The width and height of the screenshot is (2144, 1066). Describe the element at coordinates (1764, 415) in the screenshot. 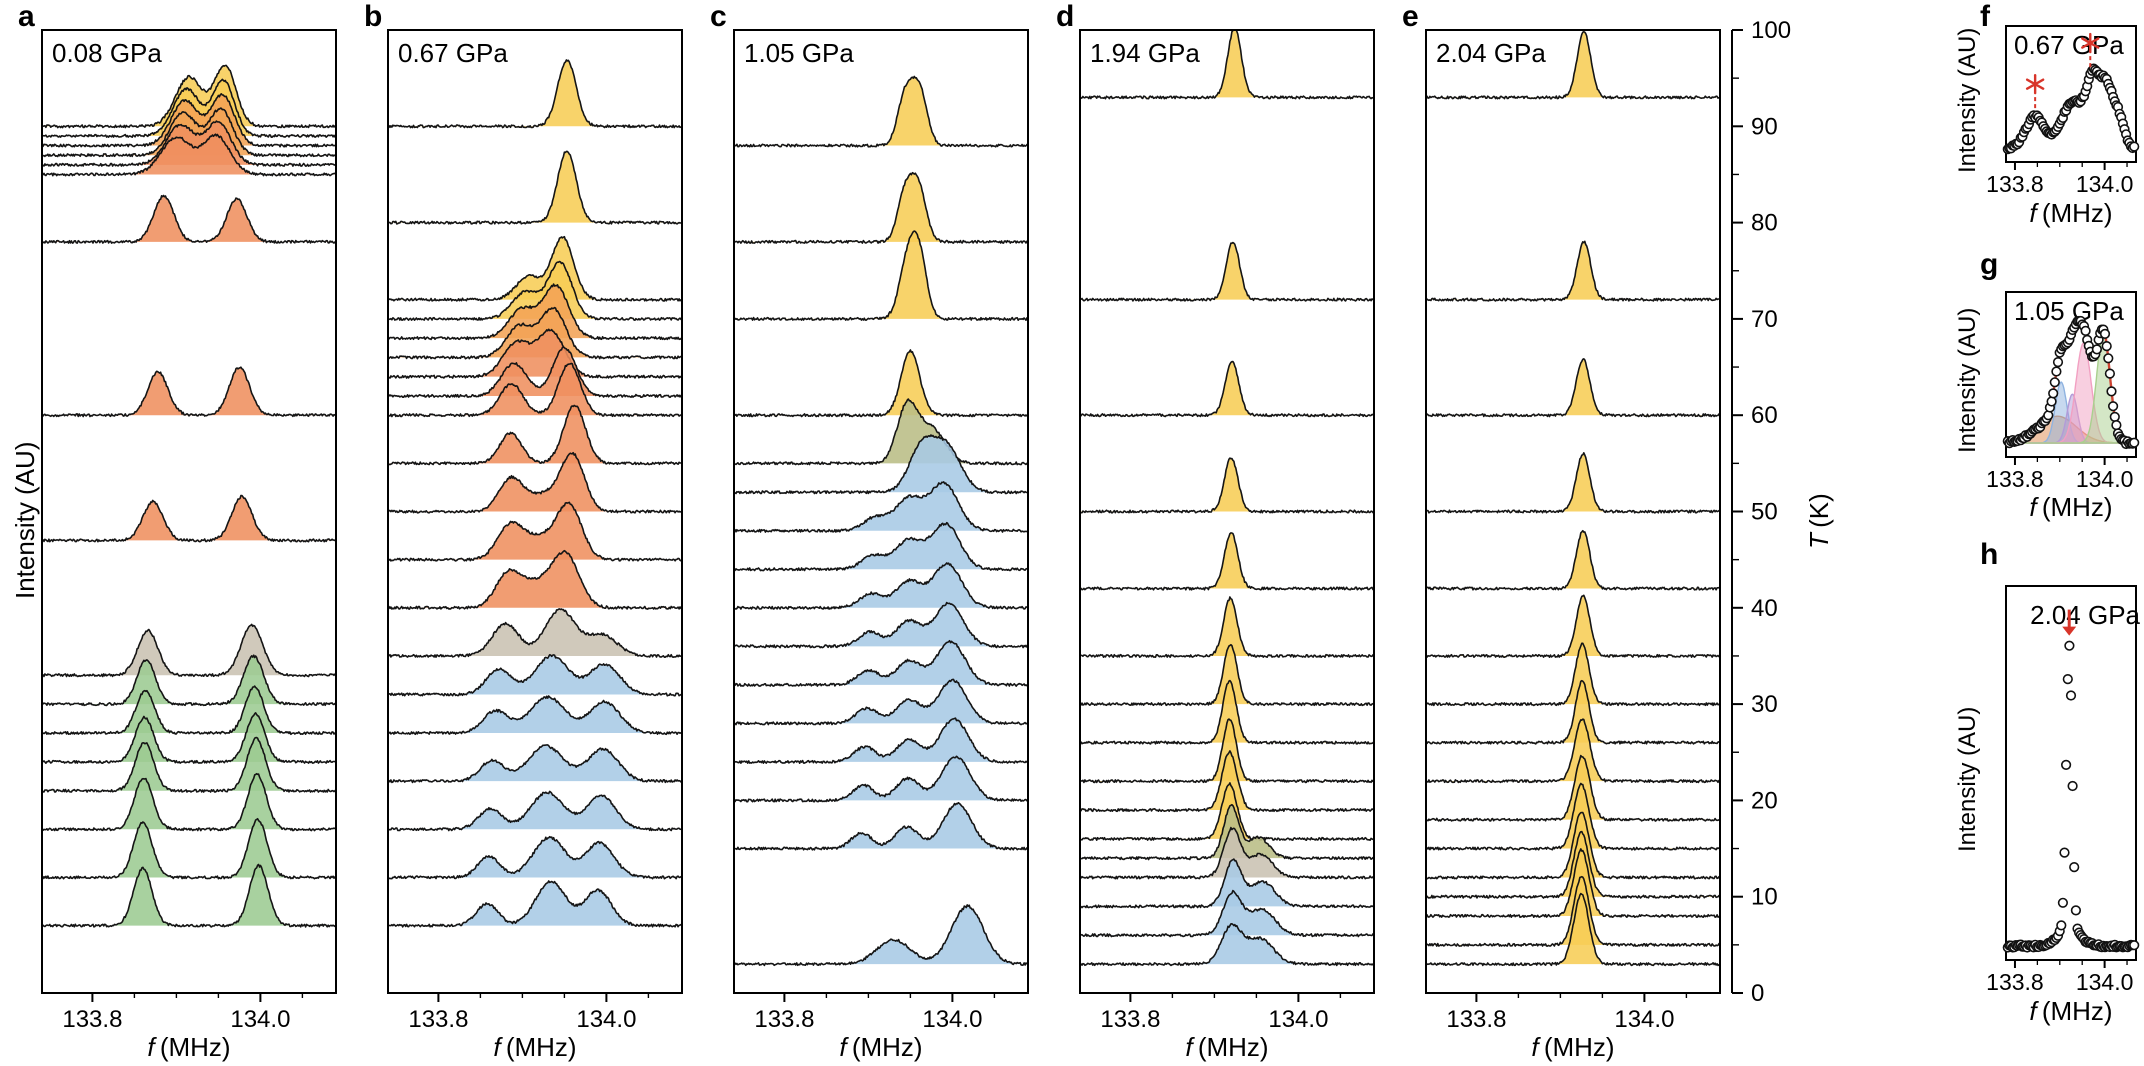

I see `svg-text: 60` at that location.